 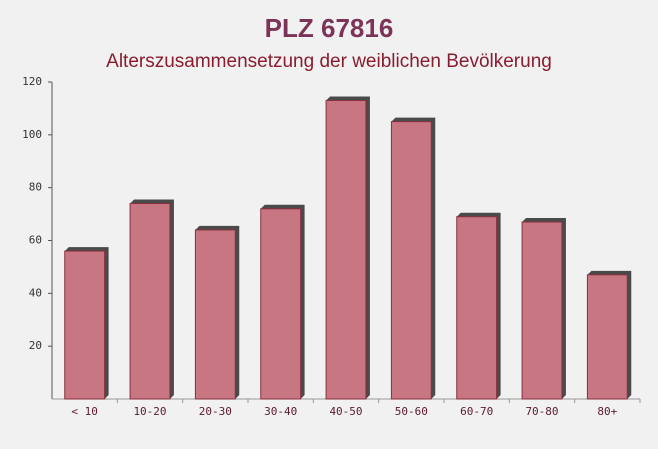 I want to click on y-tick-label: 60, so click(x=35, y=240).